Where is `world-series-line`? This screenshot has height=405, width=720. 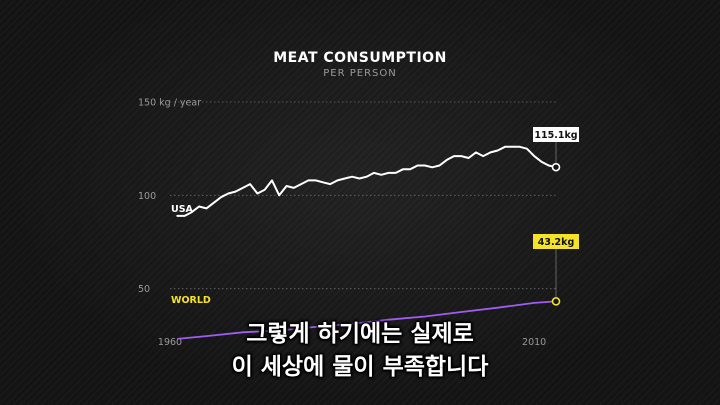 world-series-line is located at coordinates (367, 320).